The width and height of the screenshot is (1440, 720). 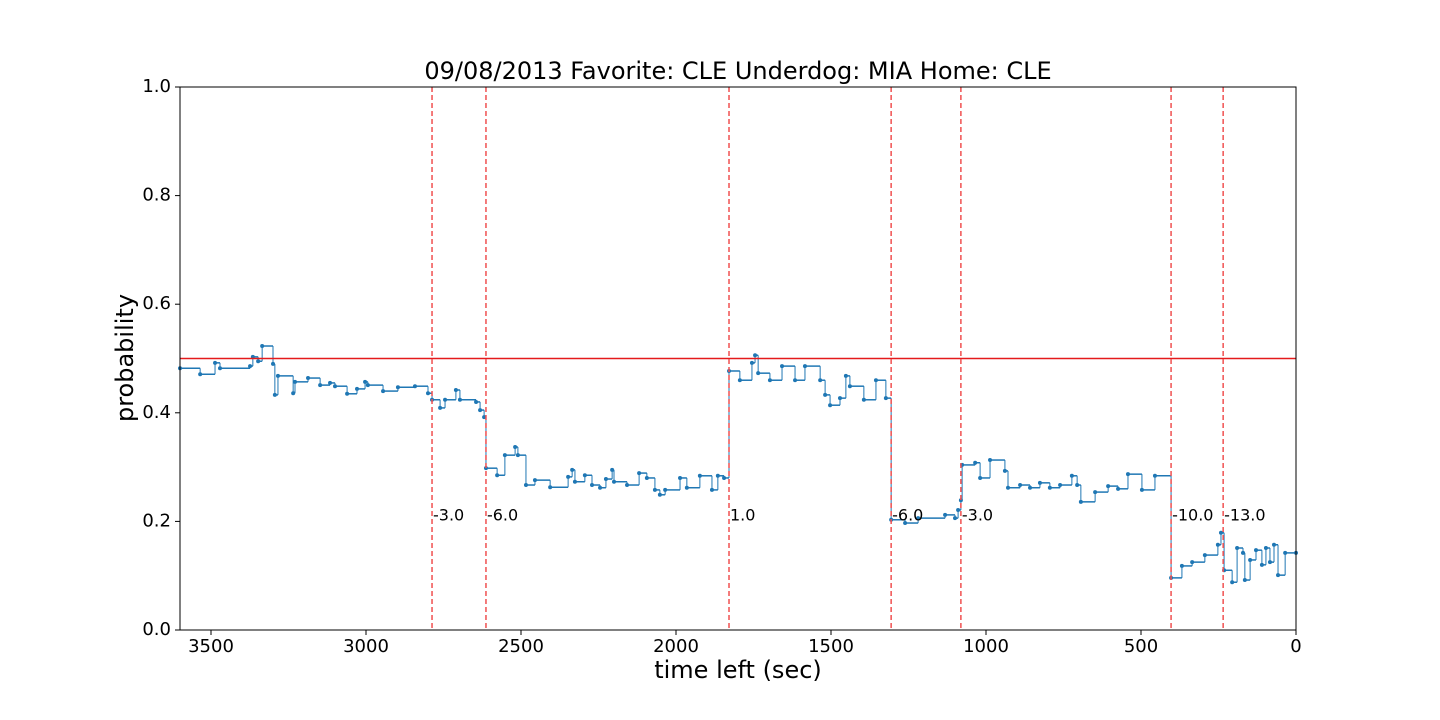 I want to click on y-axis-label: probability, so click(x=125, y=358).